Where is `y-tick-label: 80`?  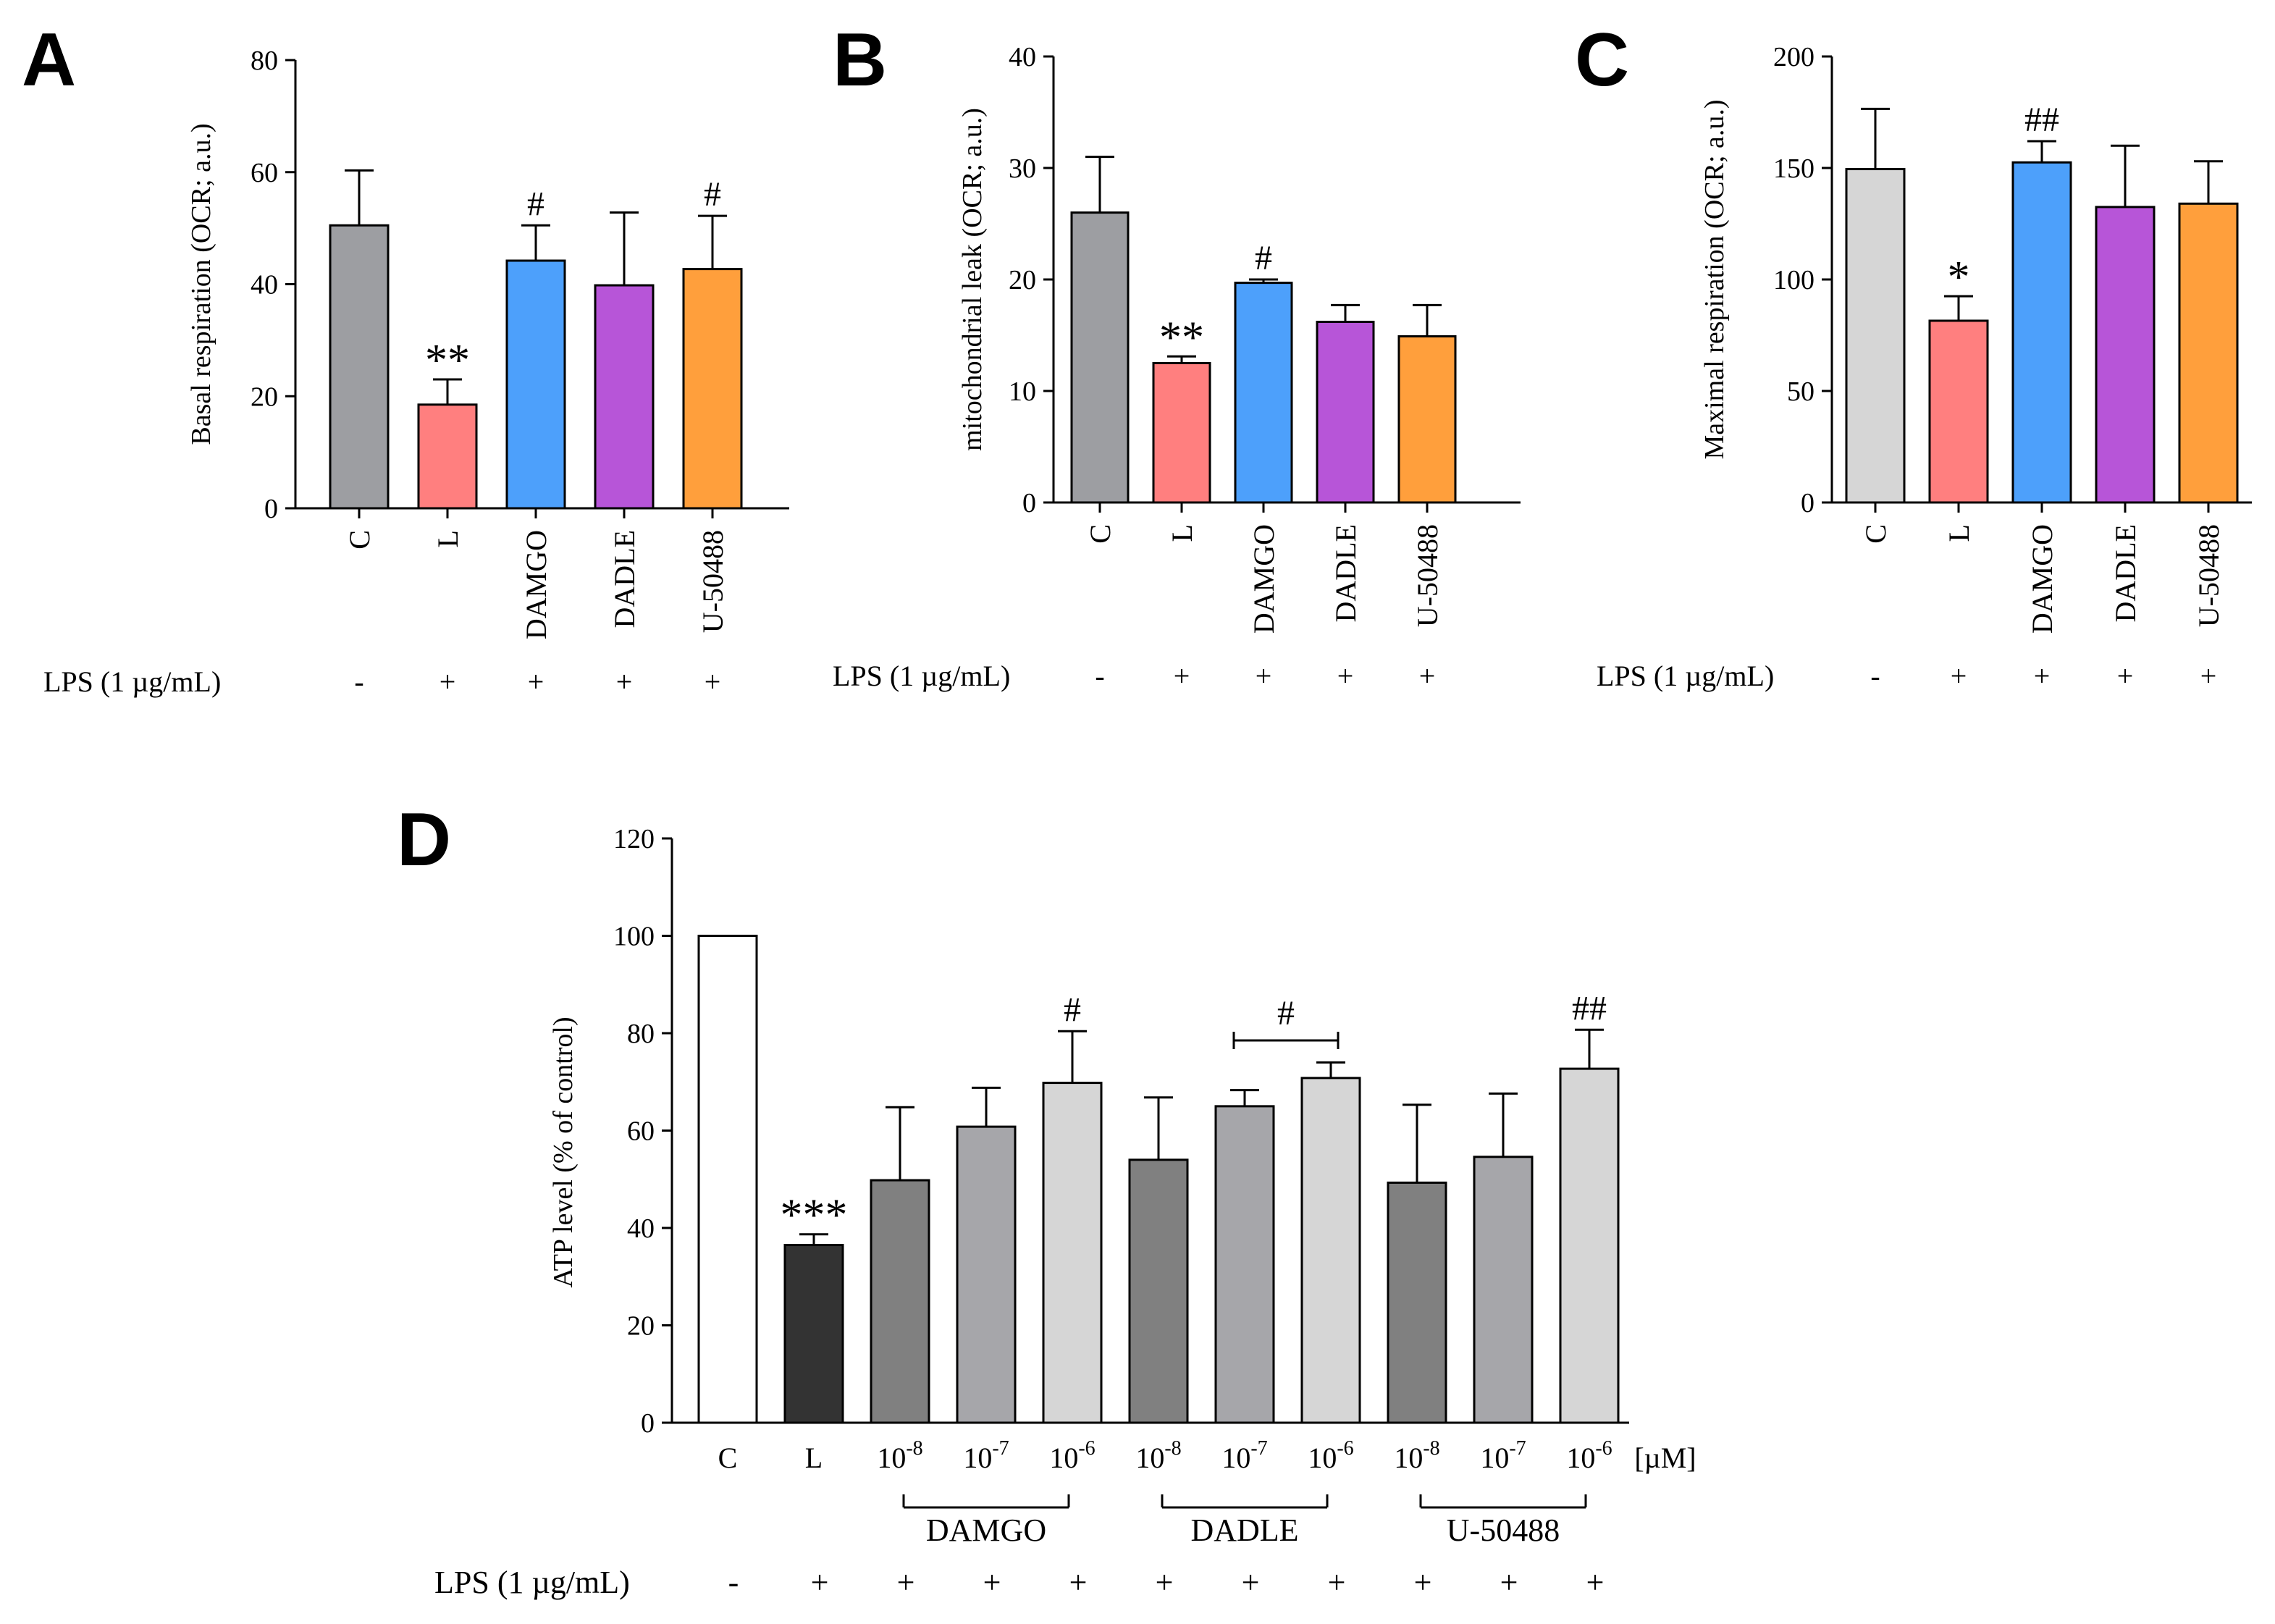 y-tick-label: 80 is located at coordinates (641, 1034).